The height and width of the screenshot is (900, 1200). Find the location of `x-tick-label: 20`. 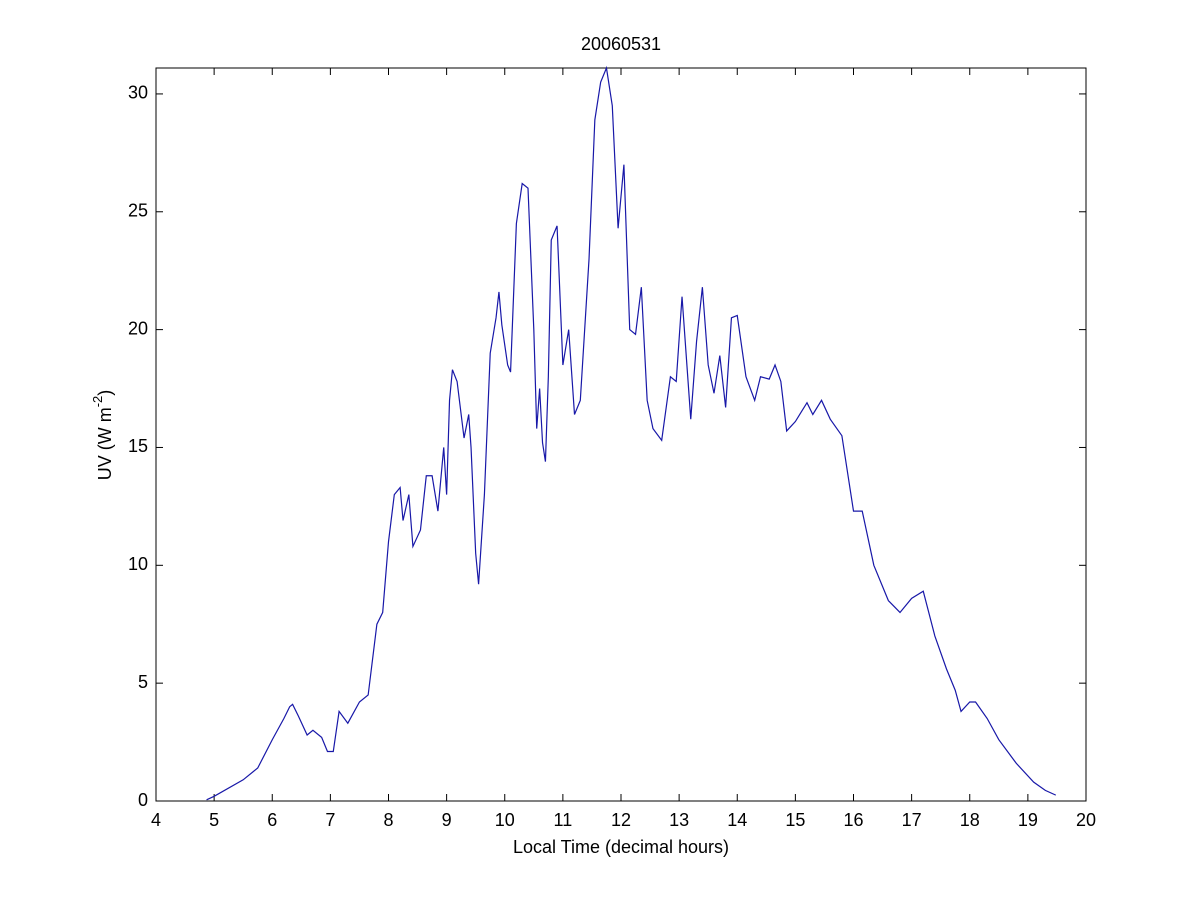

x-tick-label: 20 is located at coordinates (1086, 820).